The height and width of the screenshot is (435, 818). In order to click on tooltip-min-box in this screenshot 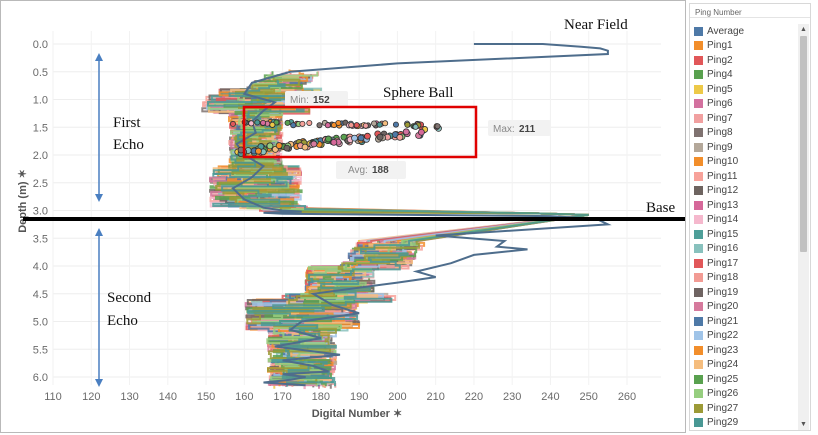, I will do `click(316, 99)`.